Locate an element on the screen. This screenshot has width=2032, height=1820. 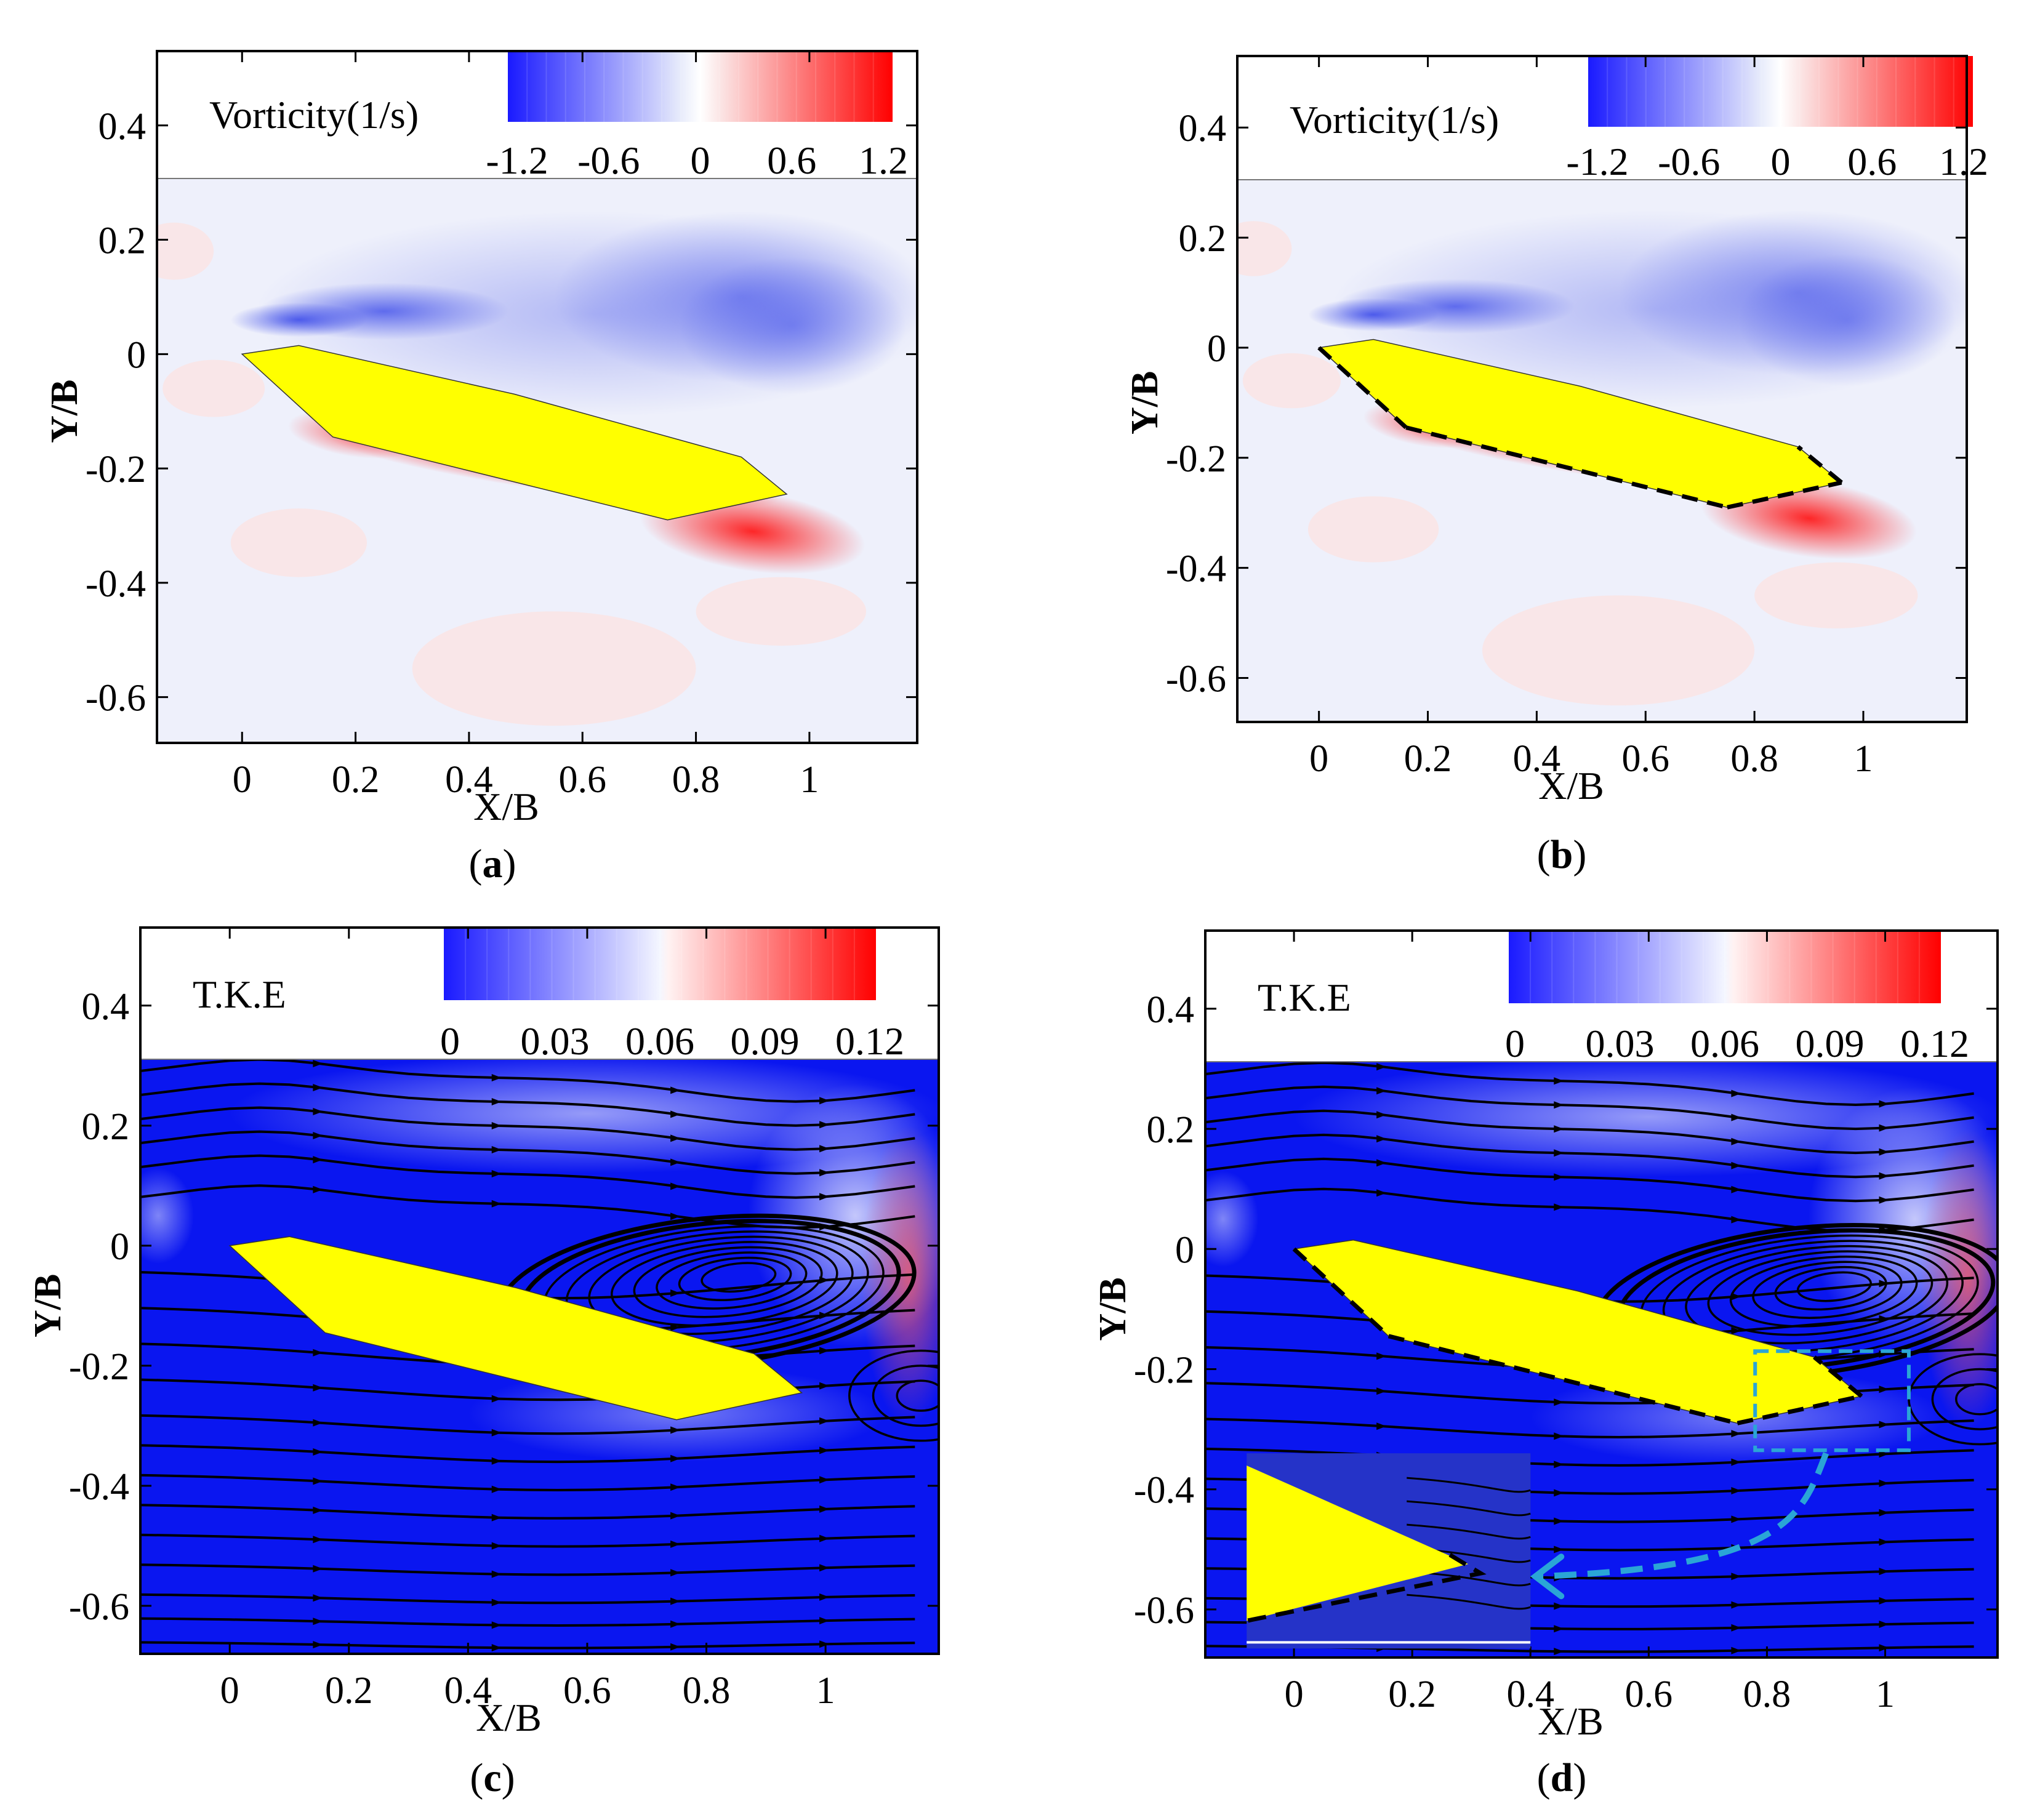
inset-dashed-edge is located at coordinates (1366, 1588).